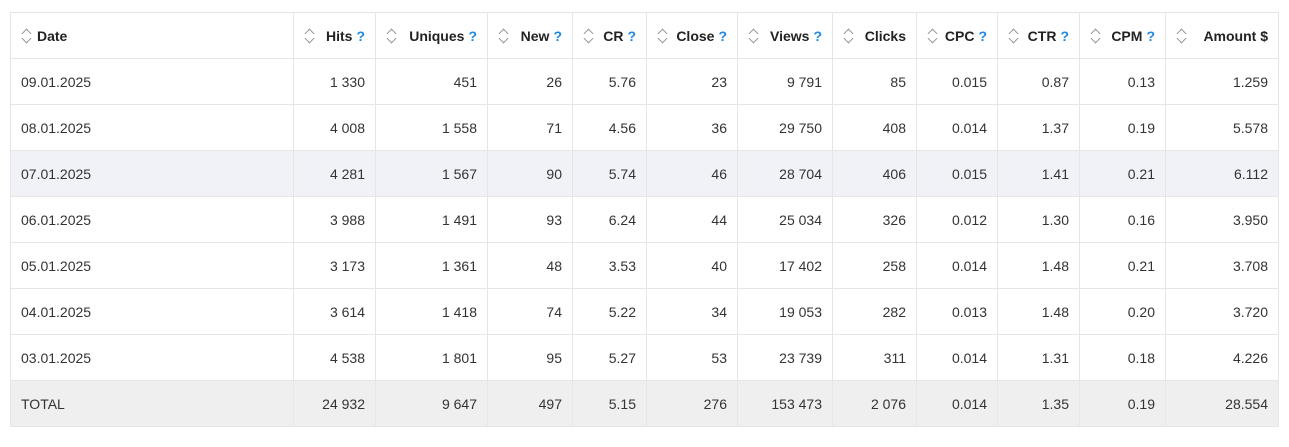 The height and width of the screenshot is (447, 1289). Describe the element at coordinates (530, 81) in the screenshot. I see `cell-new: 26` at that location.